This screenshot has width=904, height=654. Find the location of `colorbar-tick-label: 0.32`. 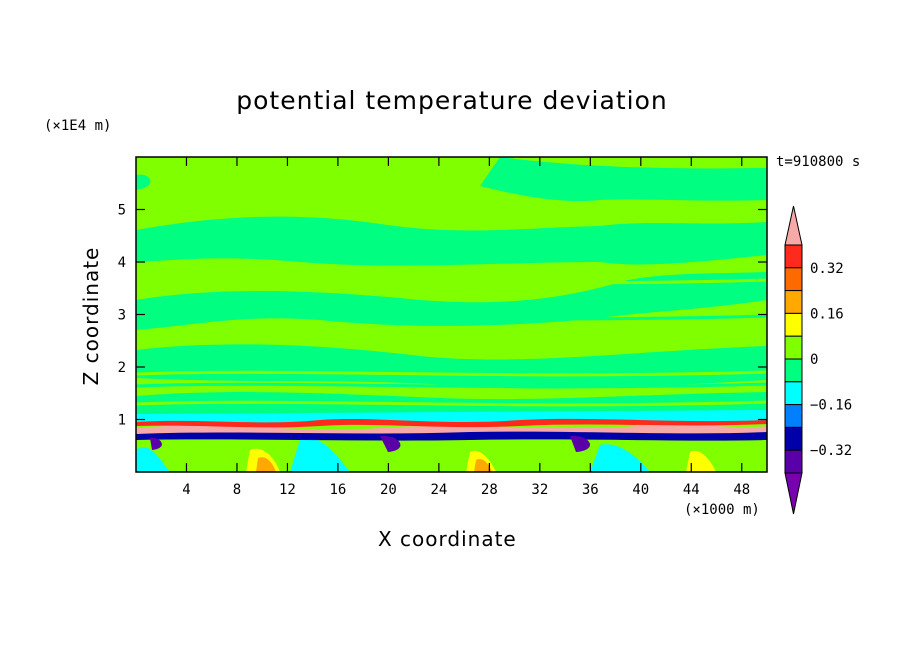

colorbar-tick-label: 0.32 is located at coordinates (827, 269).